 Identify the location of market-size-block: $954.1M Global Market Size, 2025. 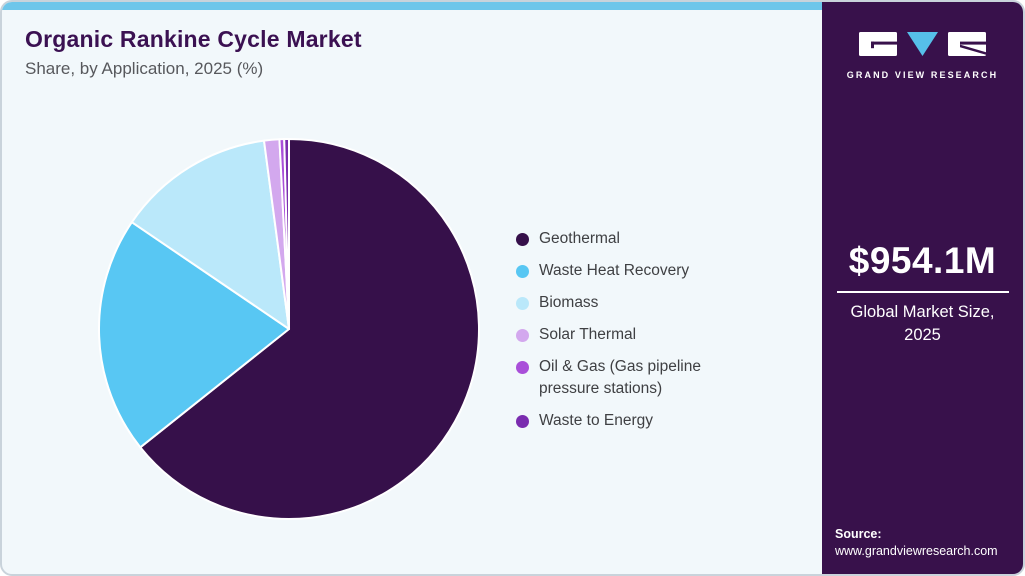
(922, 293).